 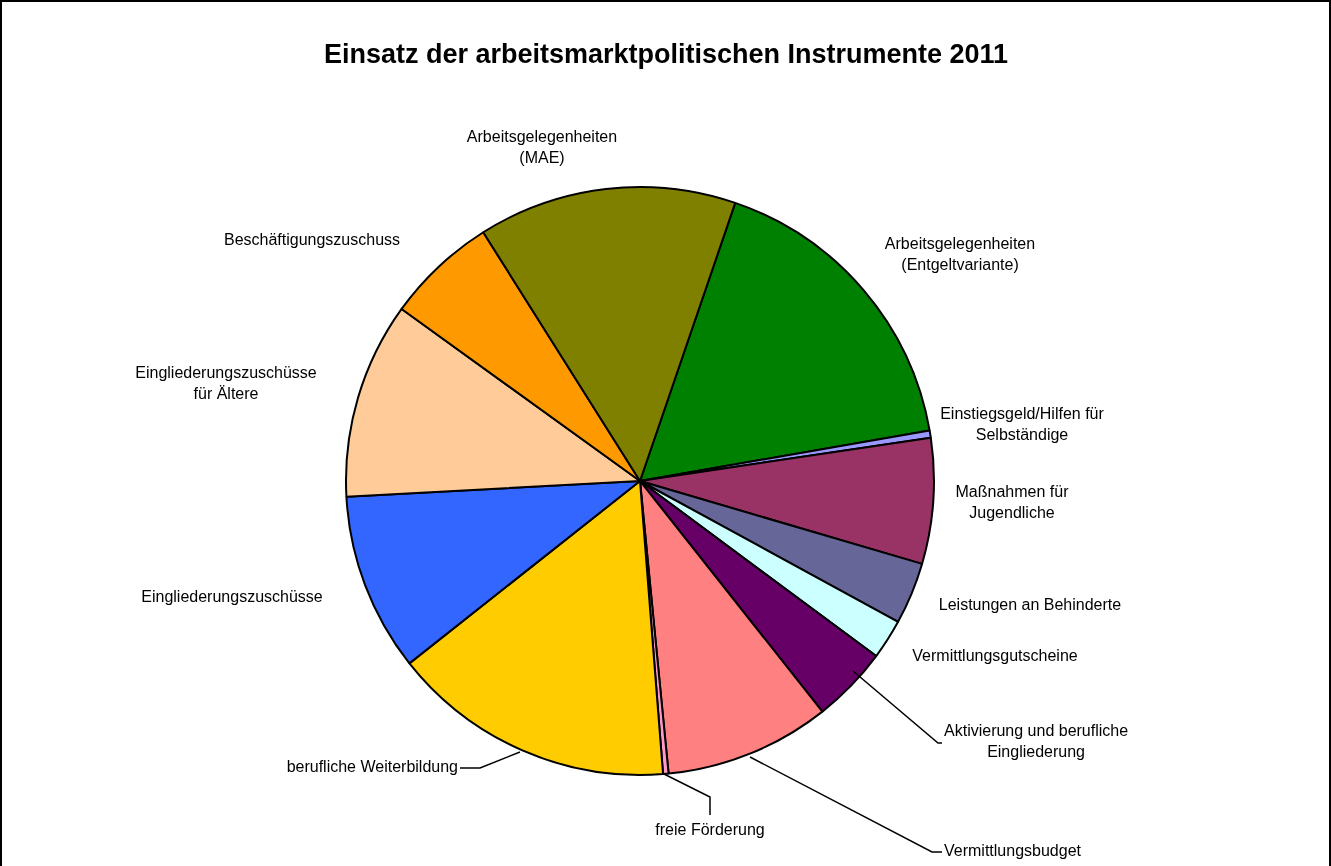 What do you see at coordinates (1036, 740) in the screenshot?
I see `slice-label: Aktivierung und berufliche Eingliederung` at bounding box center [1036, 740].